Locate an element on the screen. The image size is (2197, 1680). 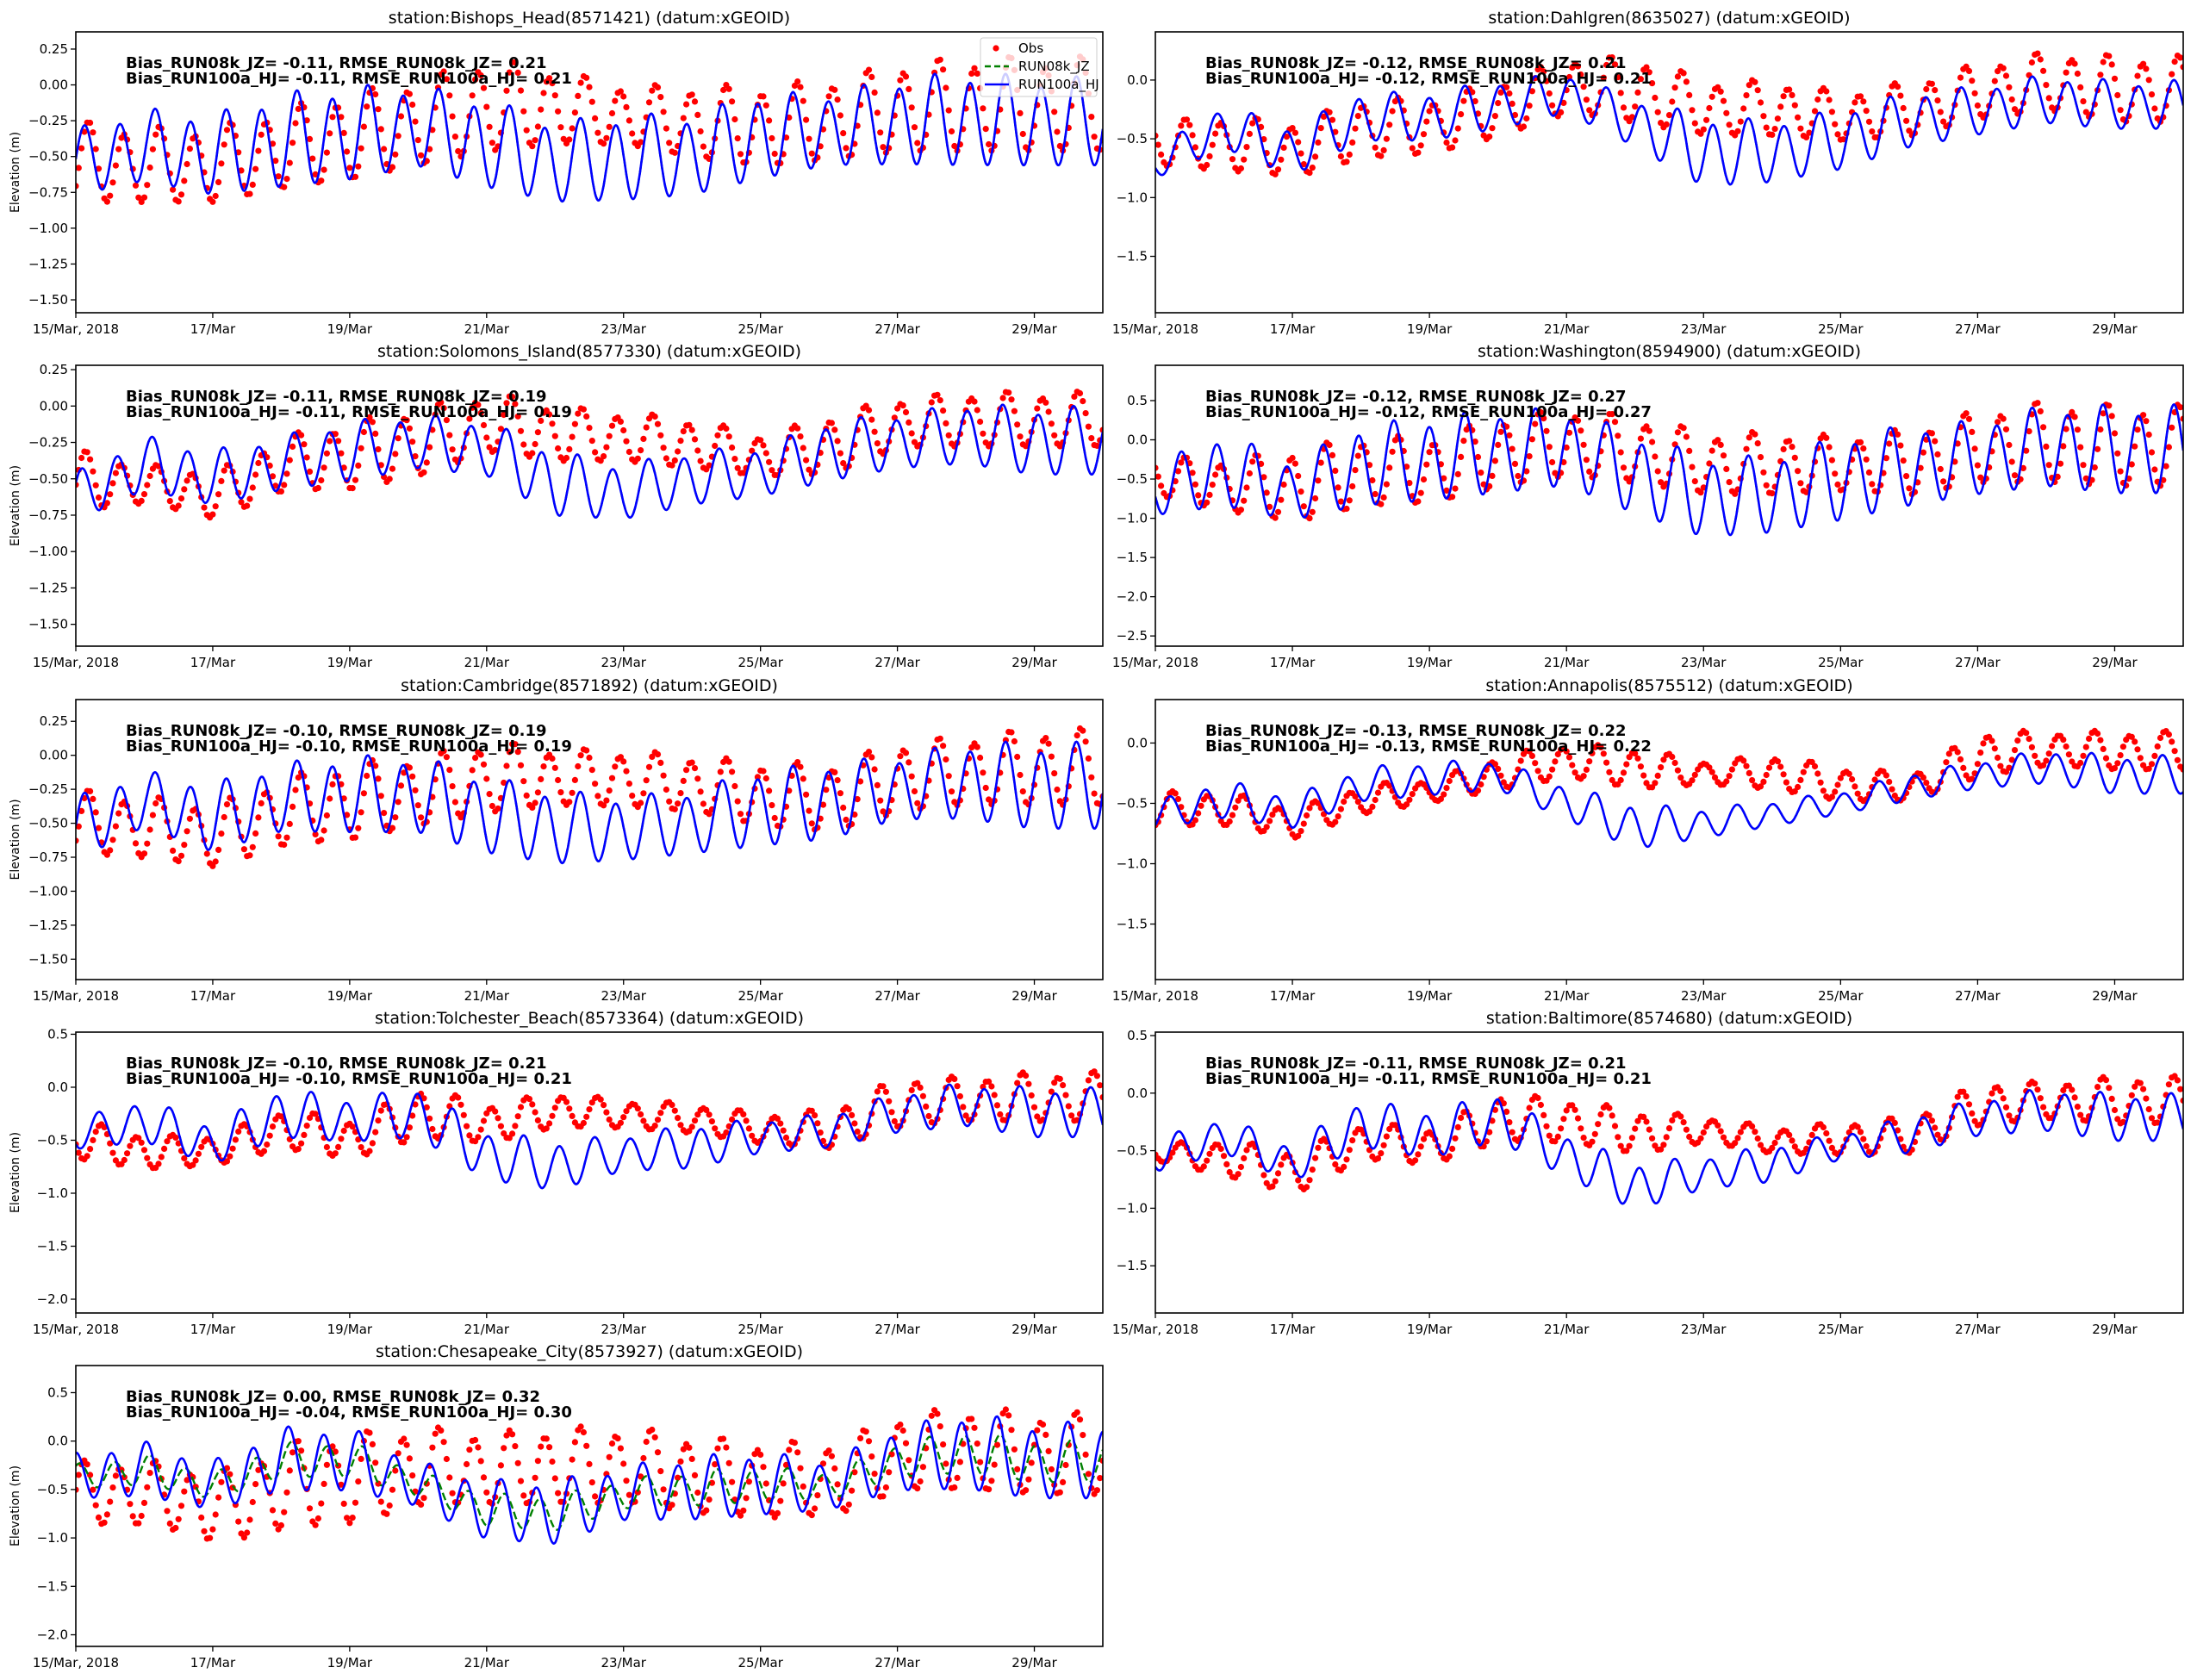
run100a-hj-line is located at coordinates (589, 1137).